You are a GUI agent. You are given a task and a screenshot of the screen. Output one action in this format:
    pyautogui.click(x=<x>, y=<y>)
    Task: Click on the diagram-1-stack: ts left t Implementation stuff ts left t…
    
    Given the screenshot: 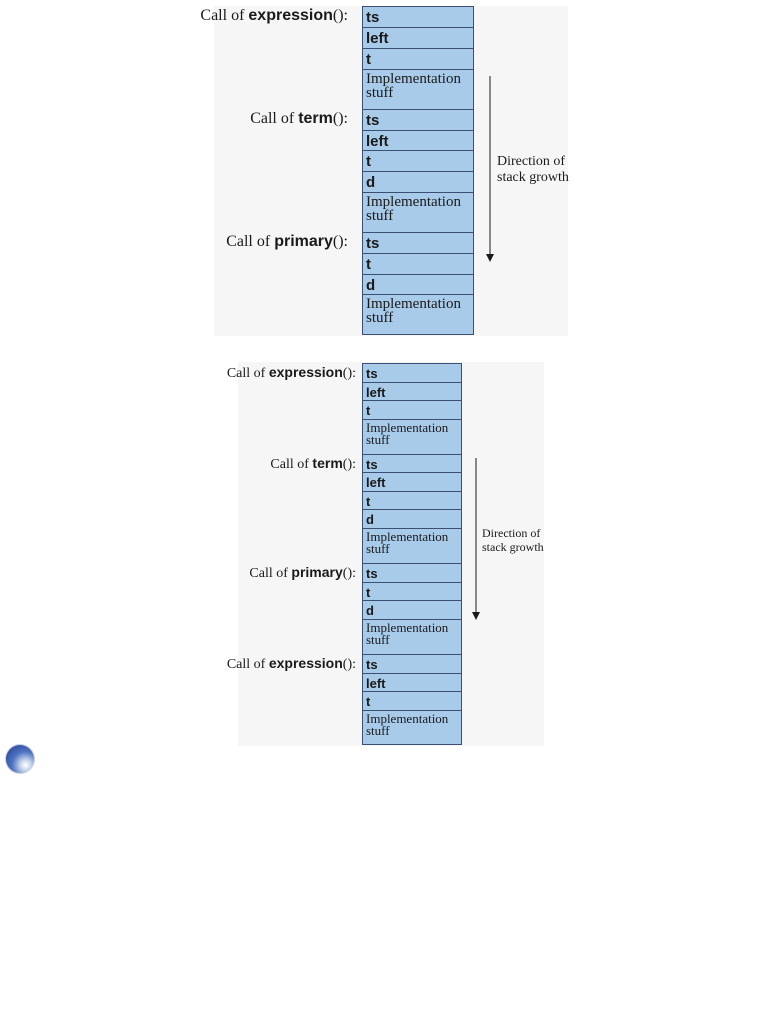 What is the action you would take?
    pyautogui.click(x=418, y=170)
    